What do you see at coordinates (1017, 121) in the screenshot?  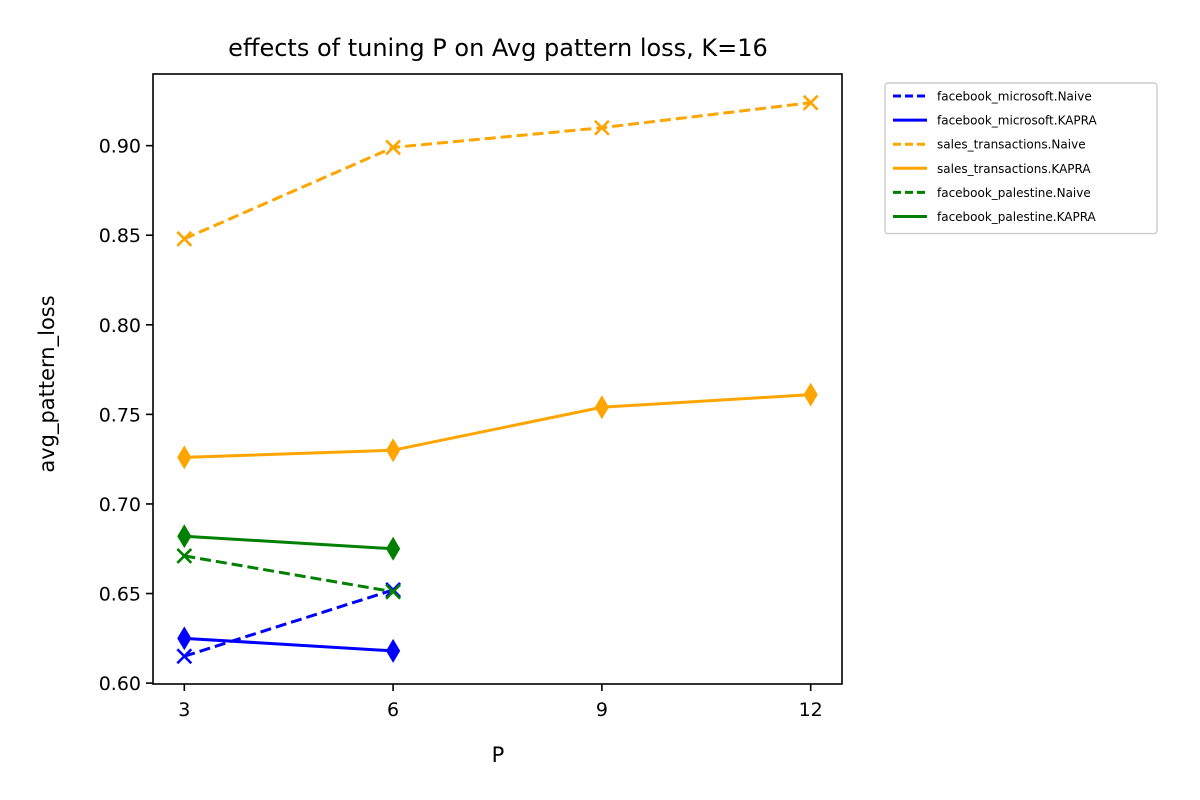 I see `legend-label-2: facebook_microsoft.KAPRA` at bounding box center [1017, 121].